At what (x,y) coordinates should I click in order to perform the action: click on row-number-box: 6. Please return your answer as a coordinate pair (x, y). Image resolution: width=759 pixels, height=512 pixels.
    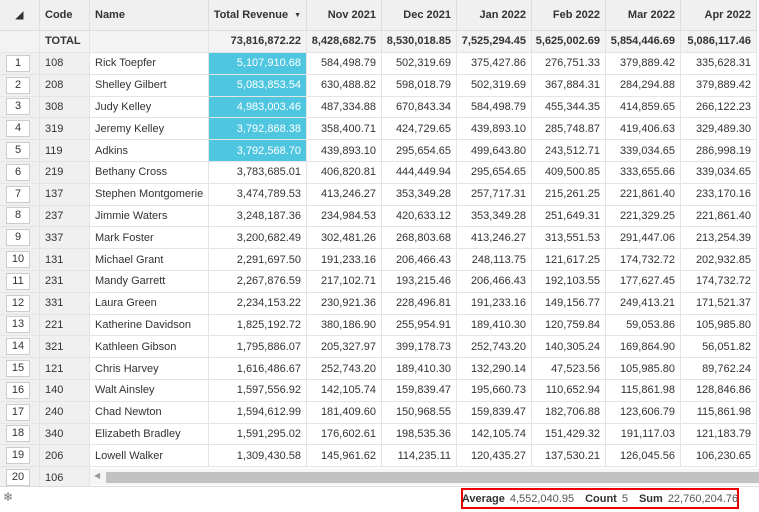
    Looking at the image, I should click on (18, 172).